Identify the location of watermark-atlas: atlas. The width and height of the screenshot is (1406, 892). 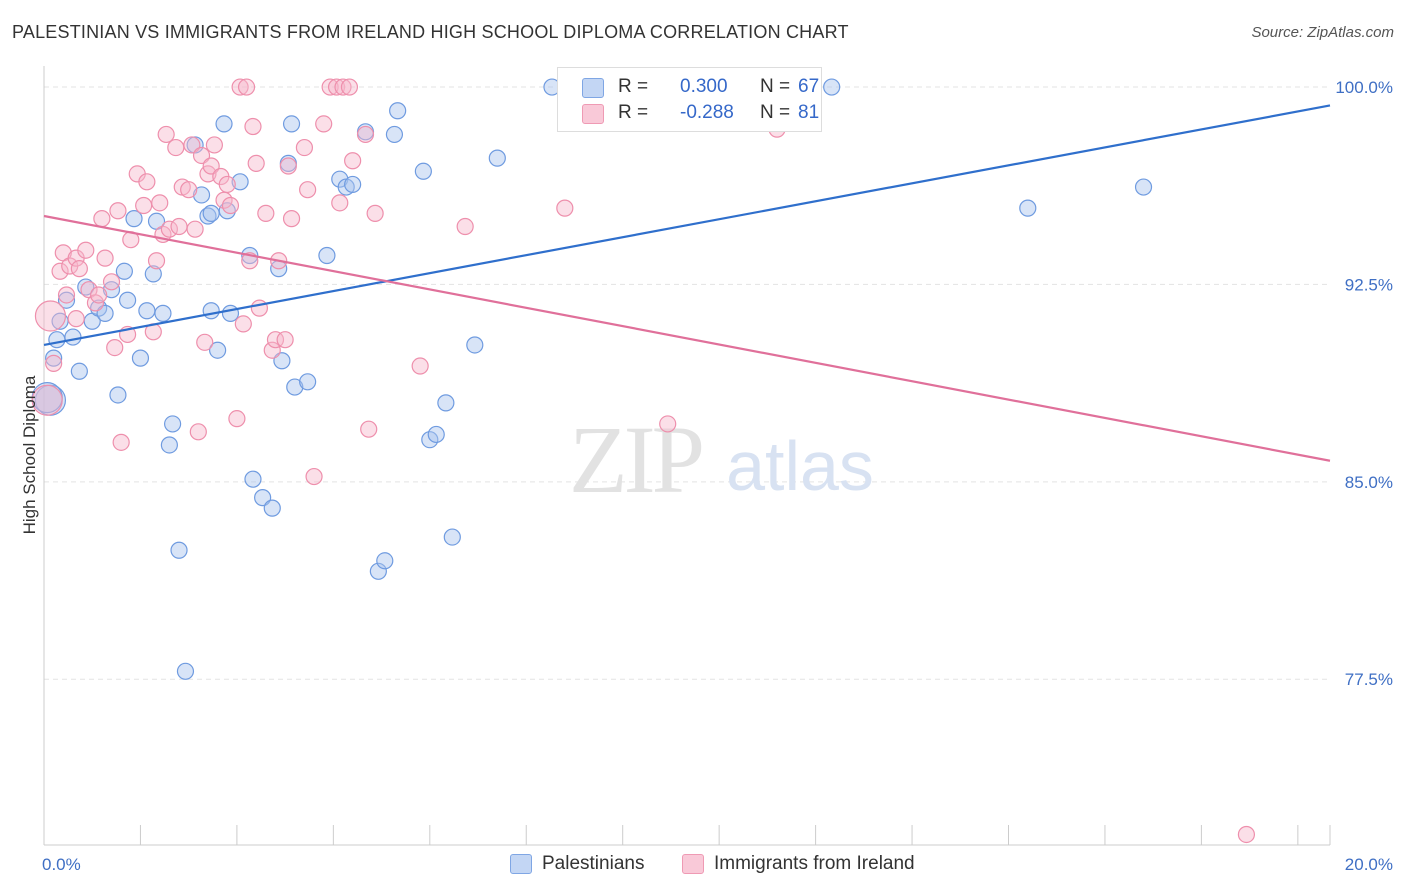
(800, 466).